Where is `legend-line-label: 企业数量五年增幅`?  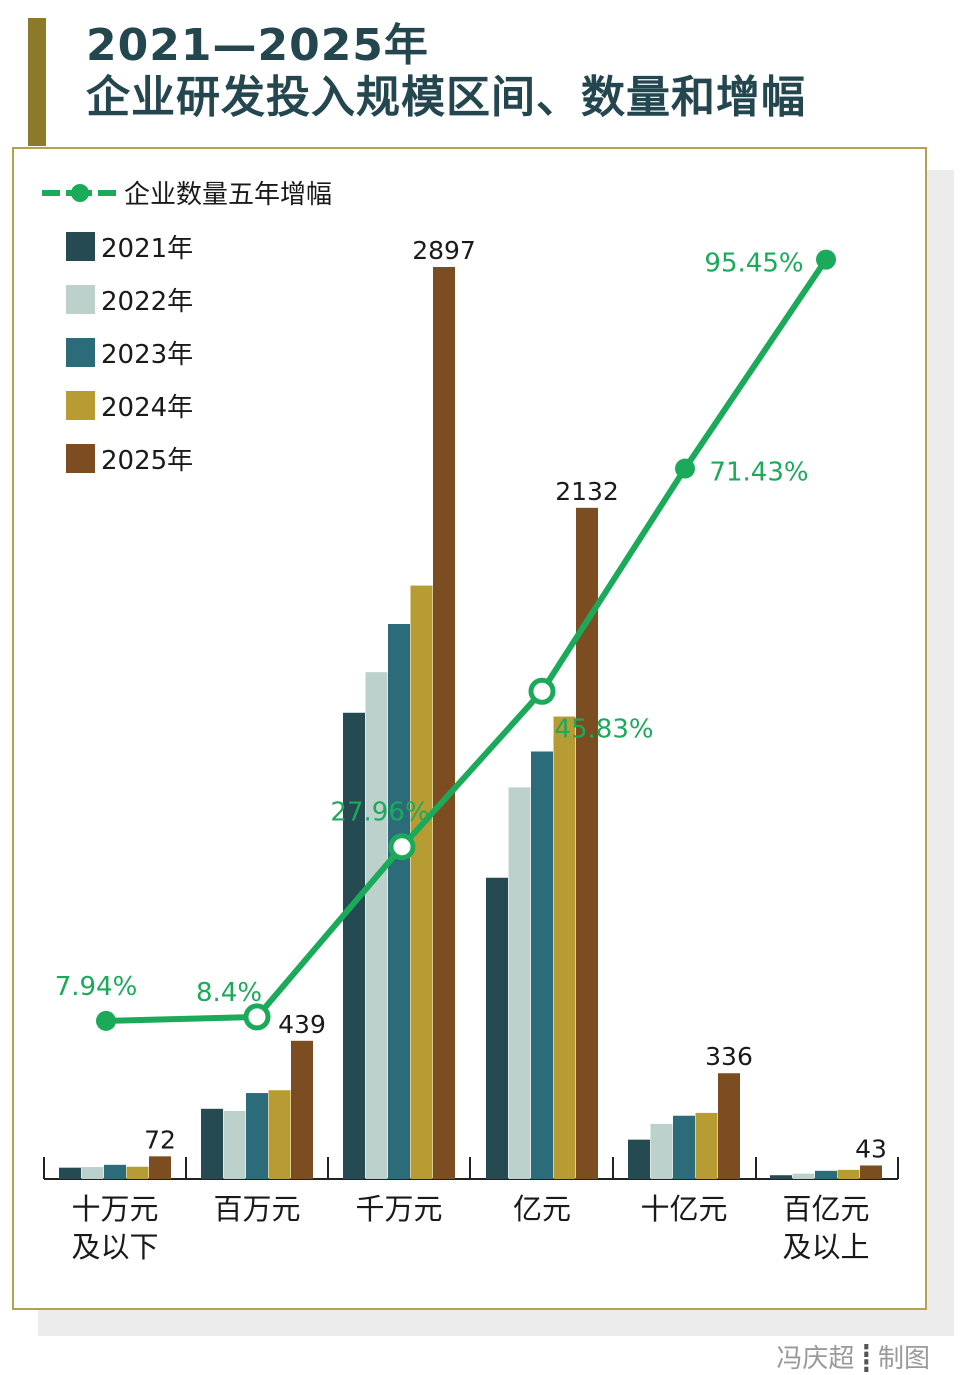 legend-line-label: 企业数量五年增幅 is located at coordinates (228, 195).